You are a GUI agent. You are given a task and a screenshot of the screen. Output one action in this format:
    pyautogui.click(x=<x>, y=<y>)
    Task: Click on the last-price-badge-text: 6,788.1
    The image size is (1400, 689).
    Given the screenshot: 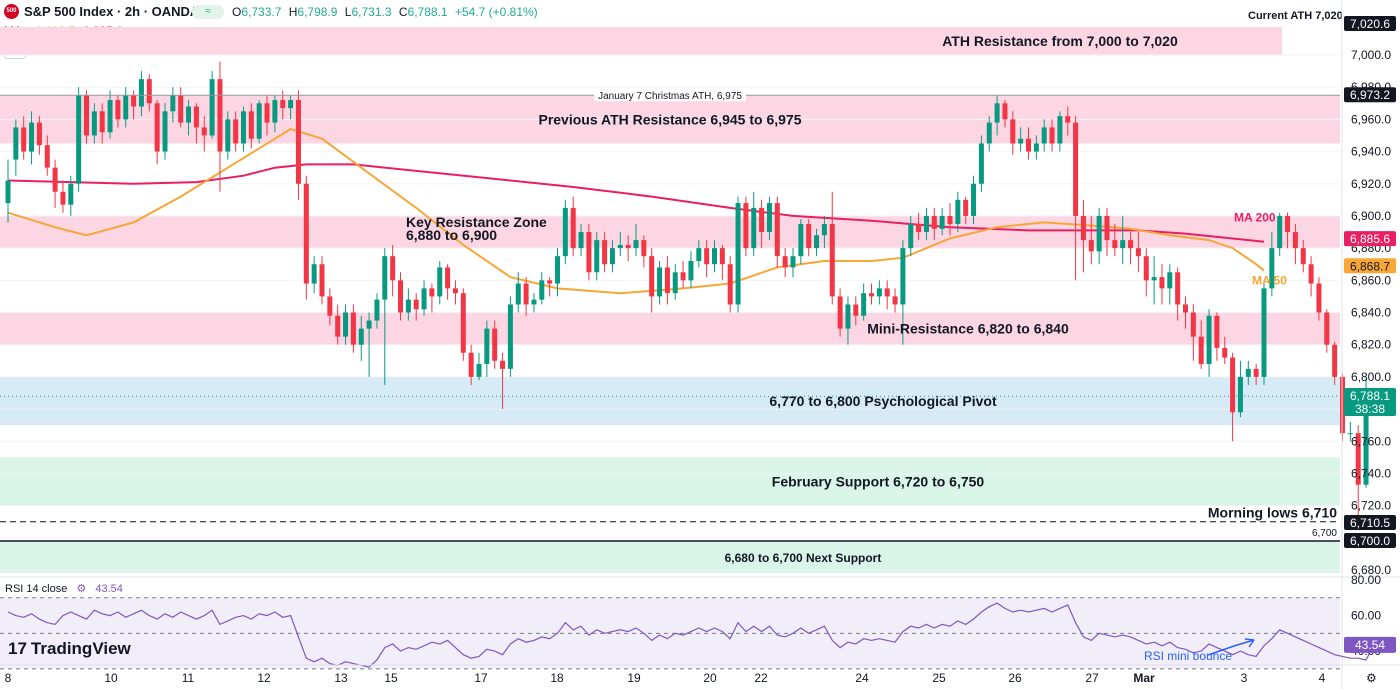 What is the action you would take?
    pyautogui.click(x=1370, y=396)
    